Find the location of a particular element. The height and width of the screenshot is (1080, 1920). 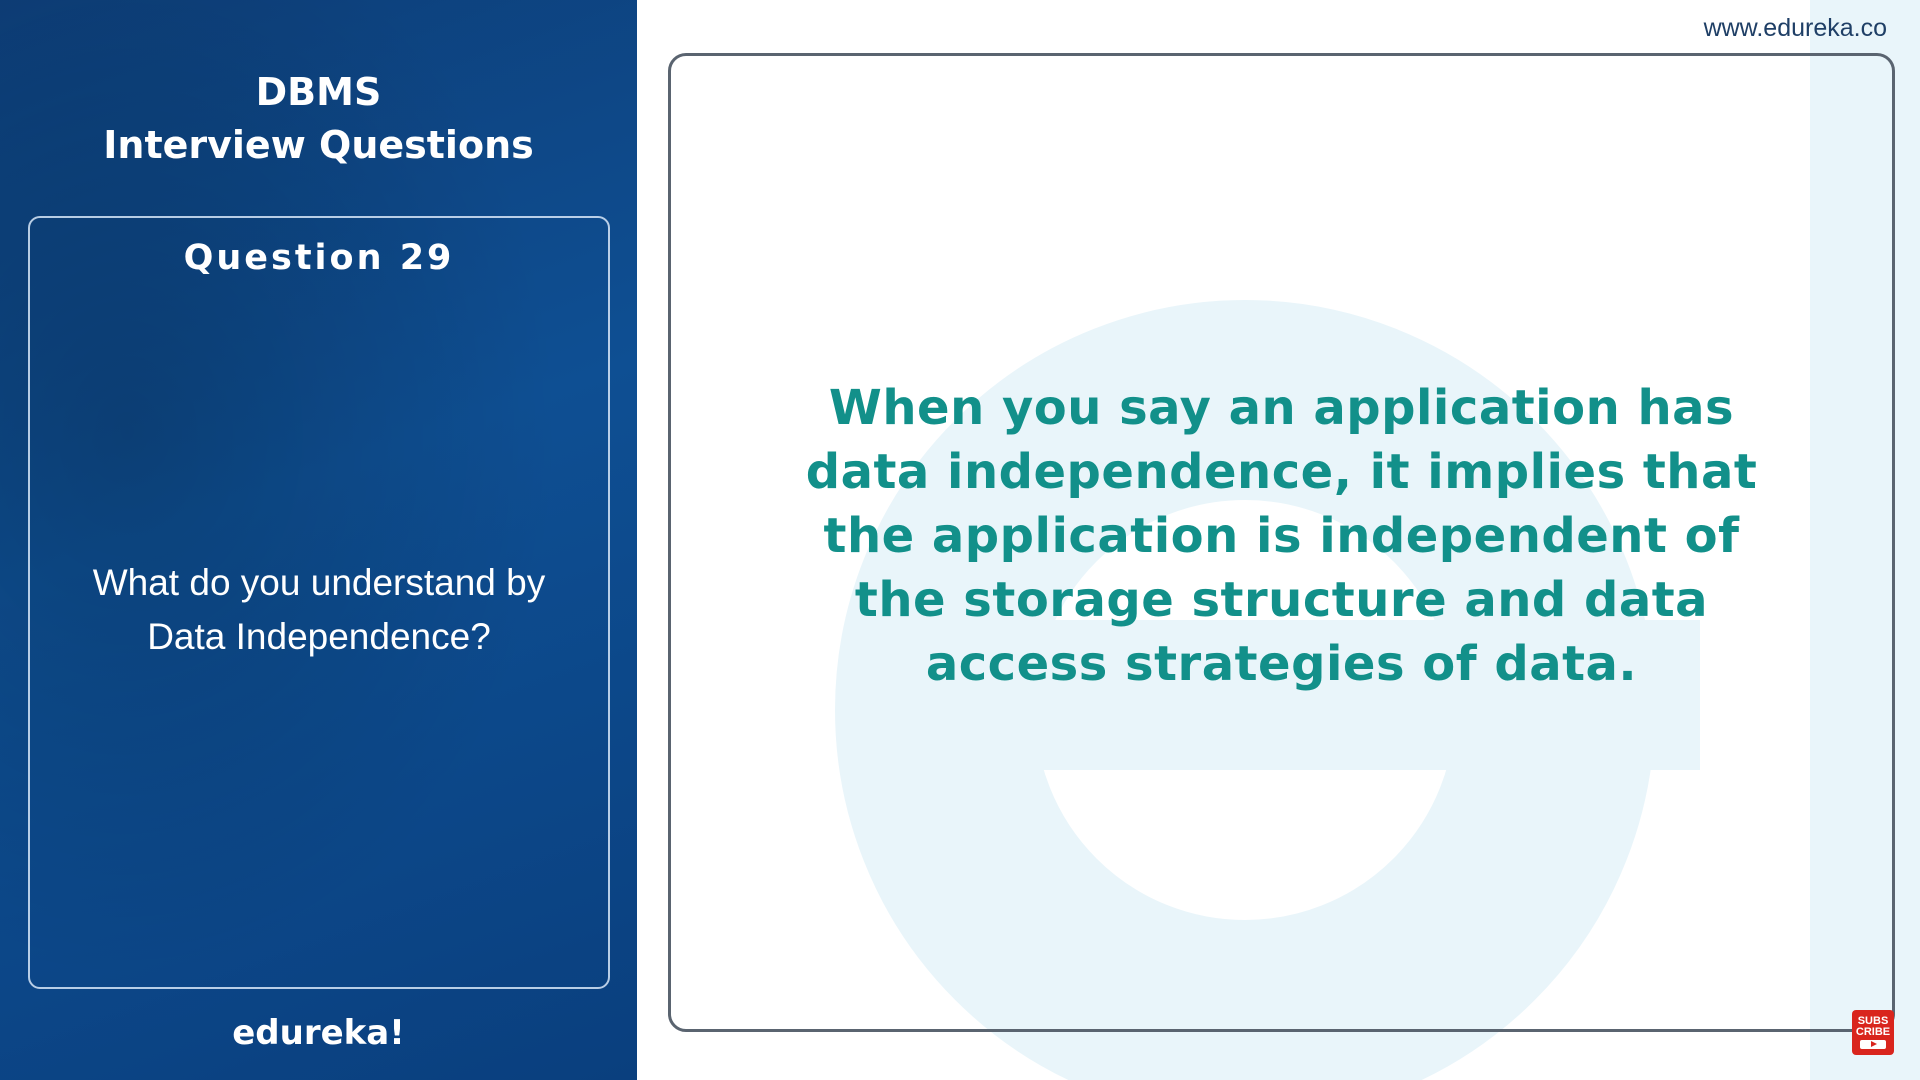

play-icon is located at coordinates (1873, 1044).